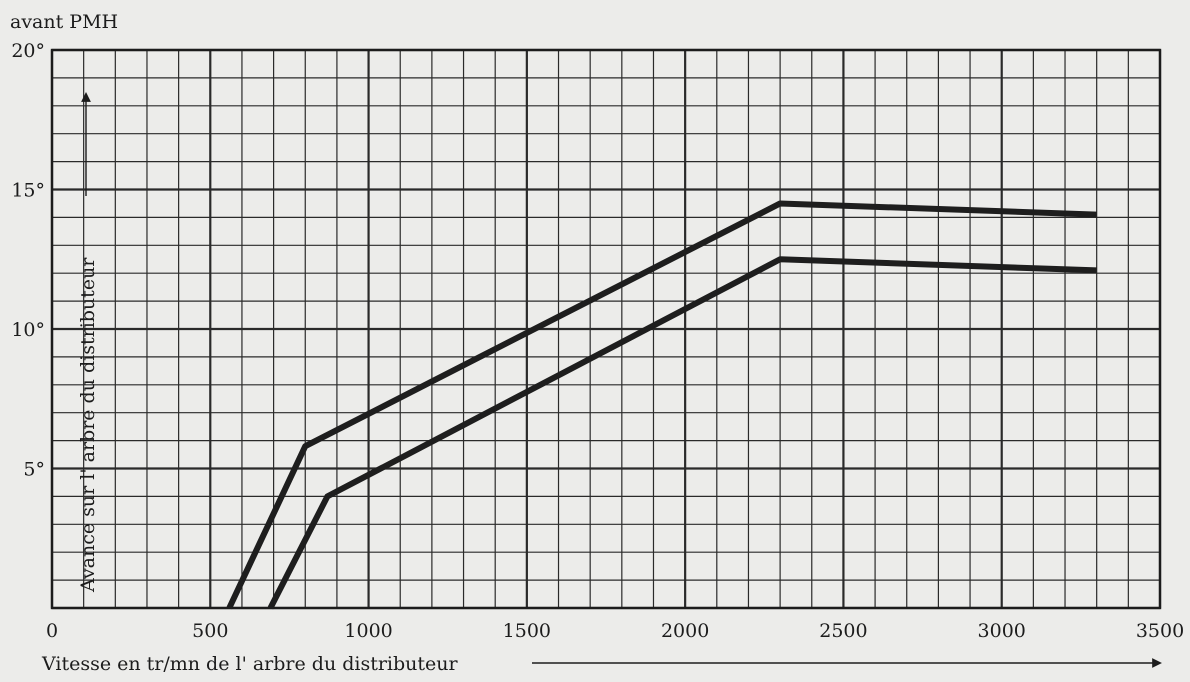 The width and height of the screenshot is (1190, 682). I want to click on x-tick-label: 3500, so click(1160, 631).